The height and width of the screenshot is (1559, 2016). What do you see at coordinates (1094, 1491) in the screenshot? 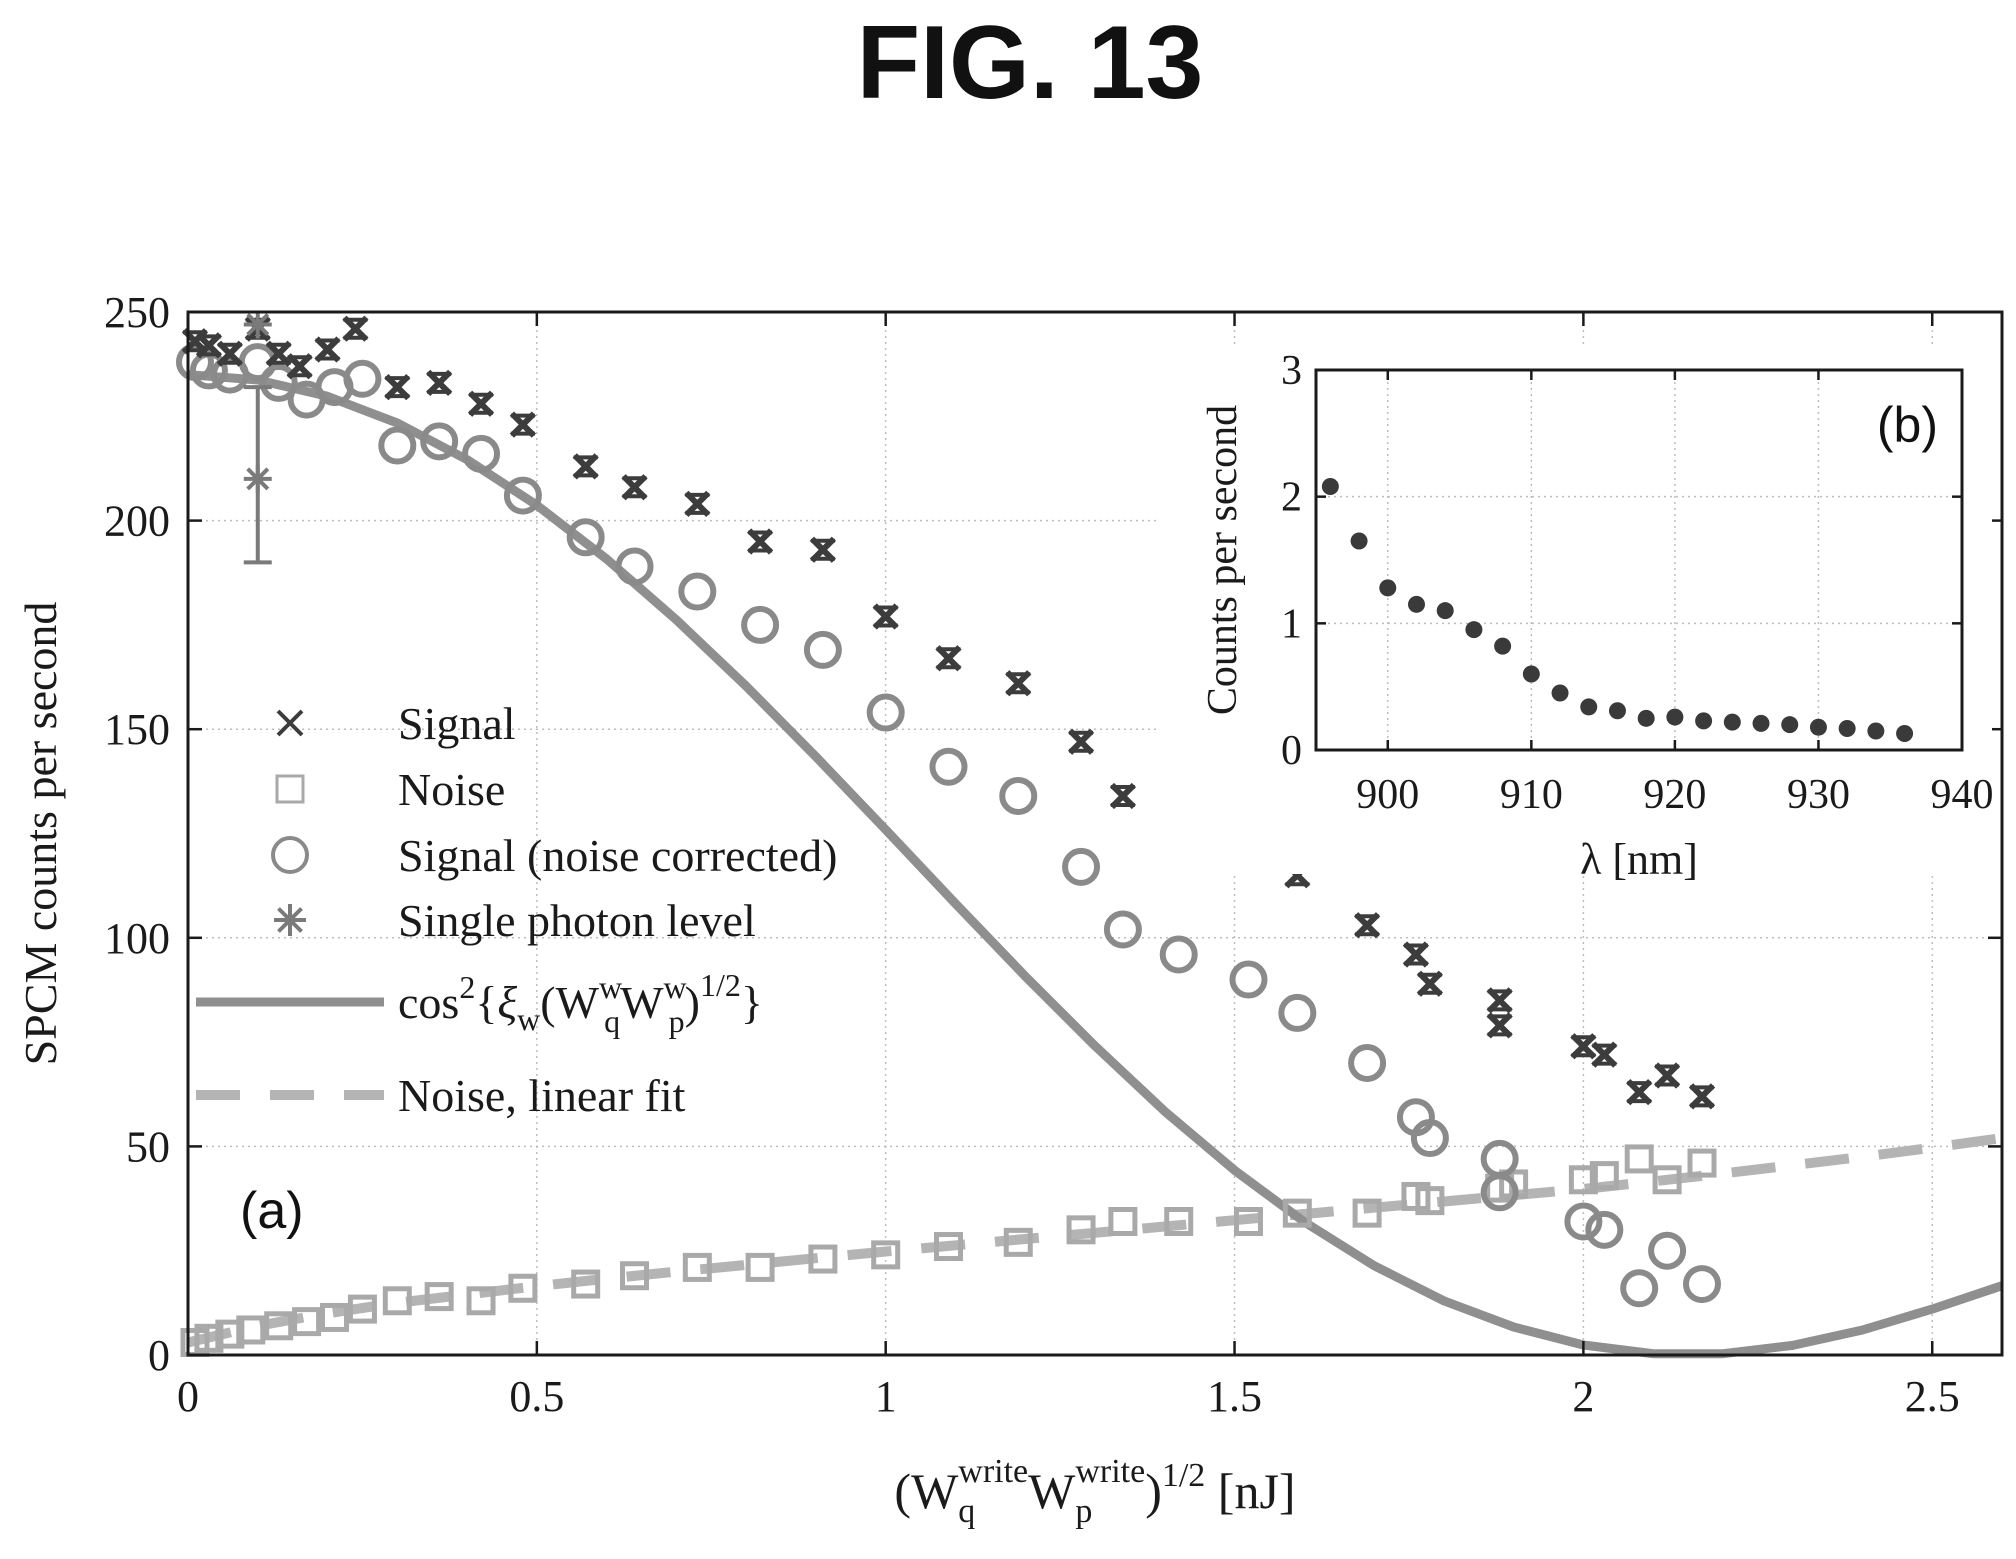
I see `x-axis-label: (WqwriteWpwrite)1/2 [nJ]` at bounding box center [1094, 1491].